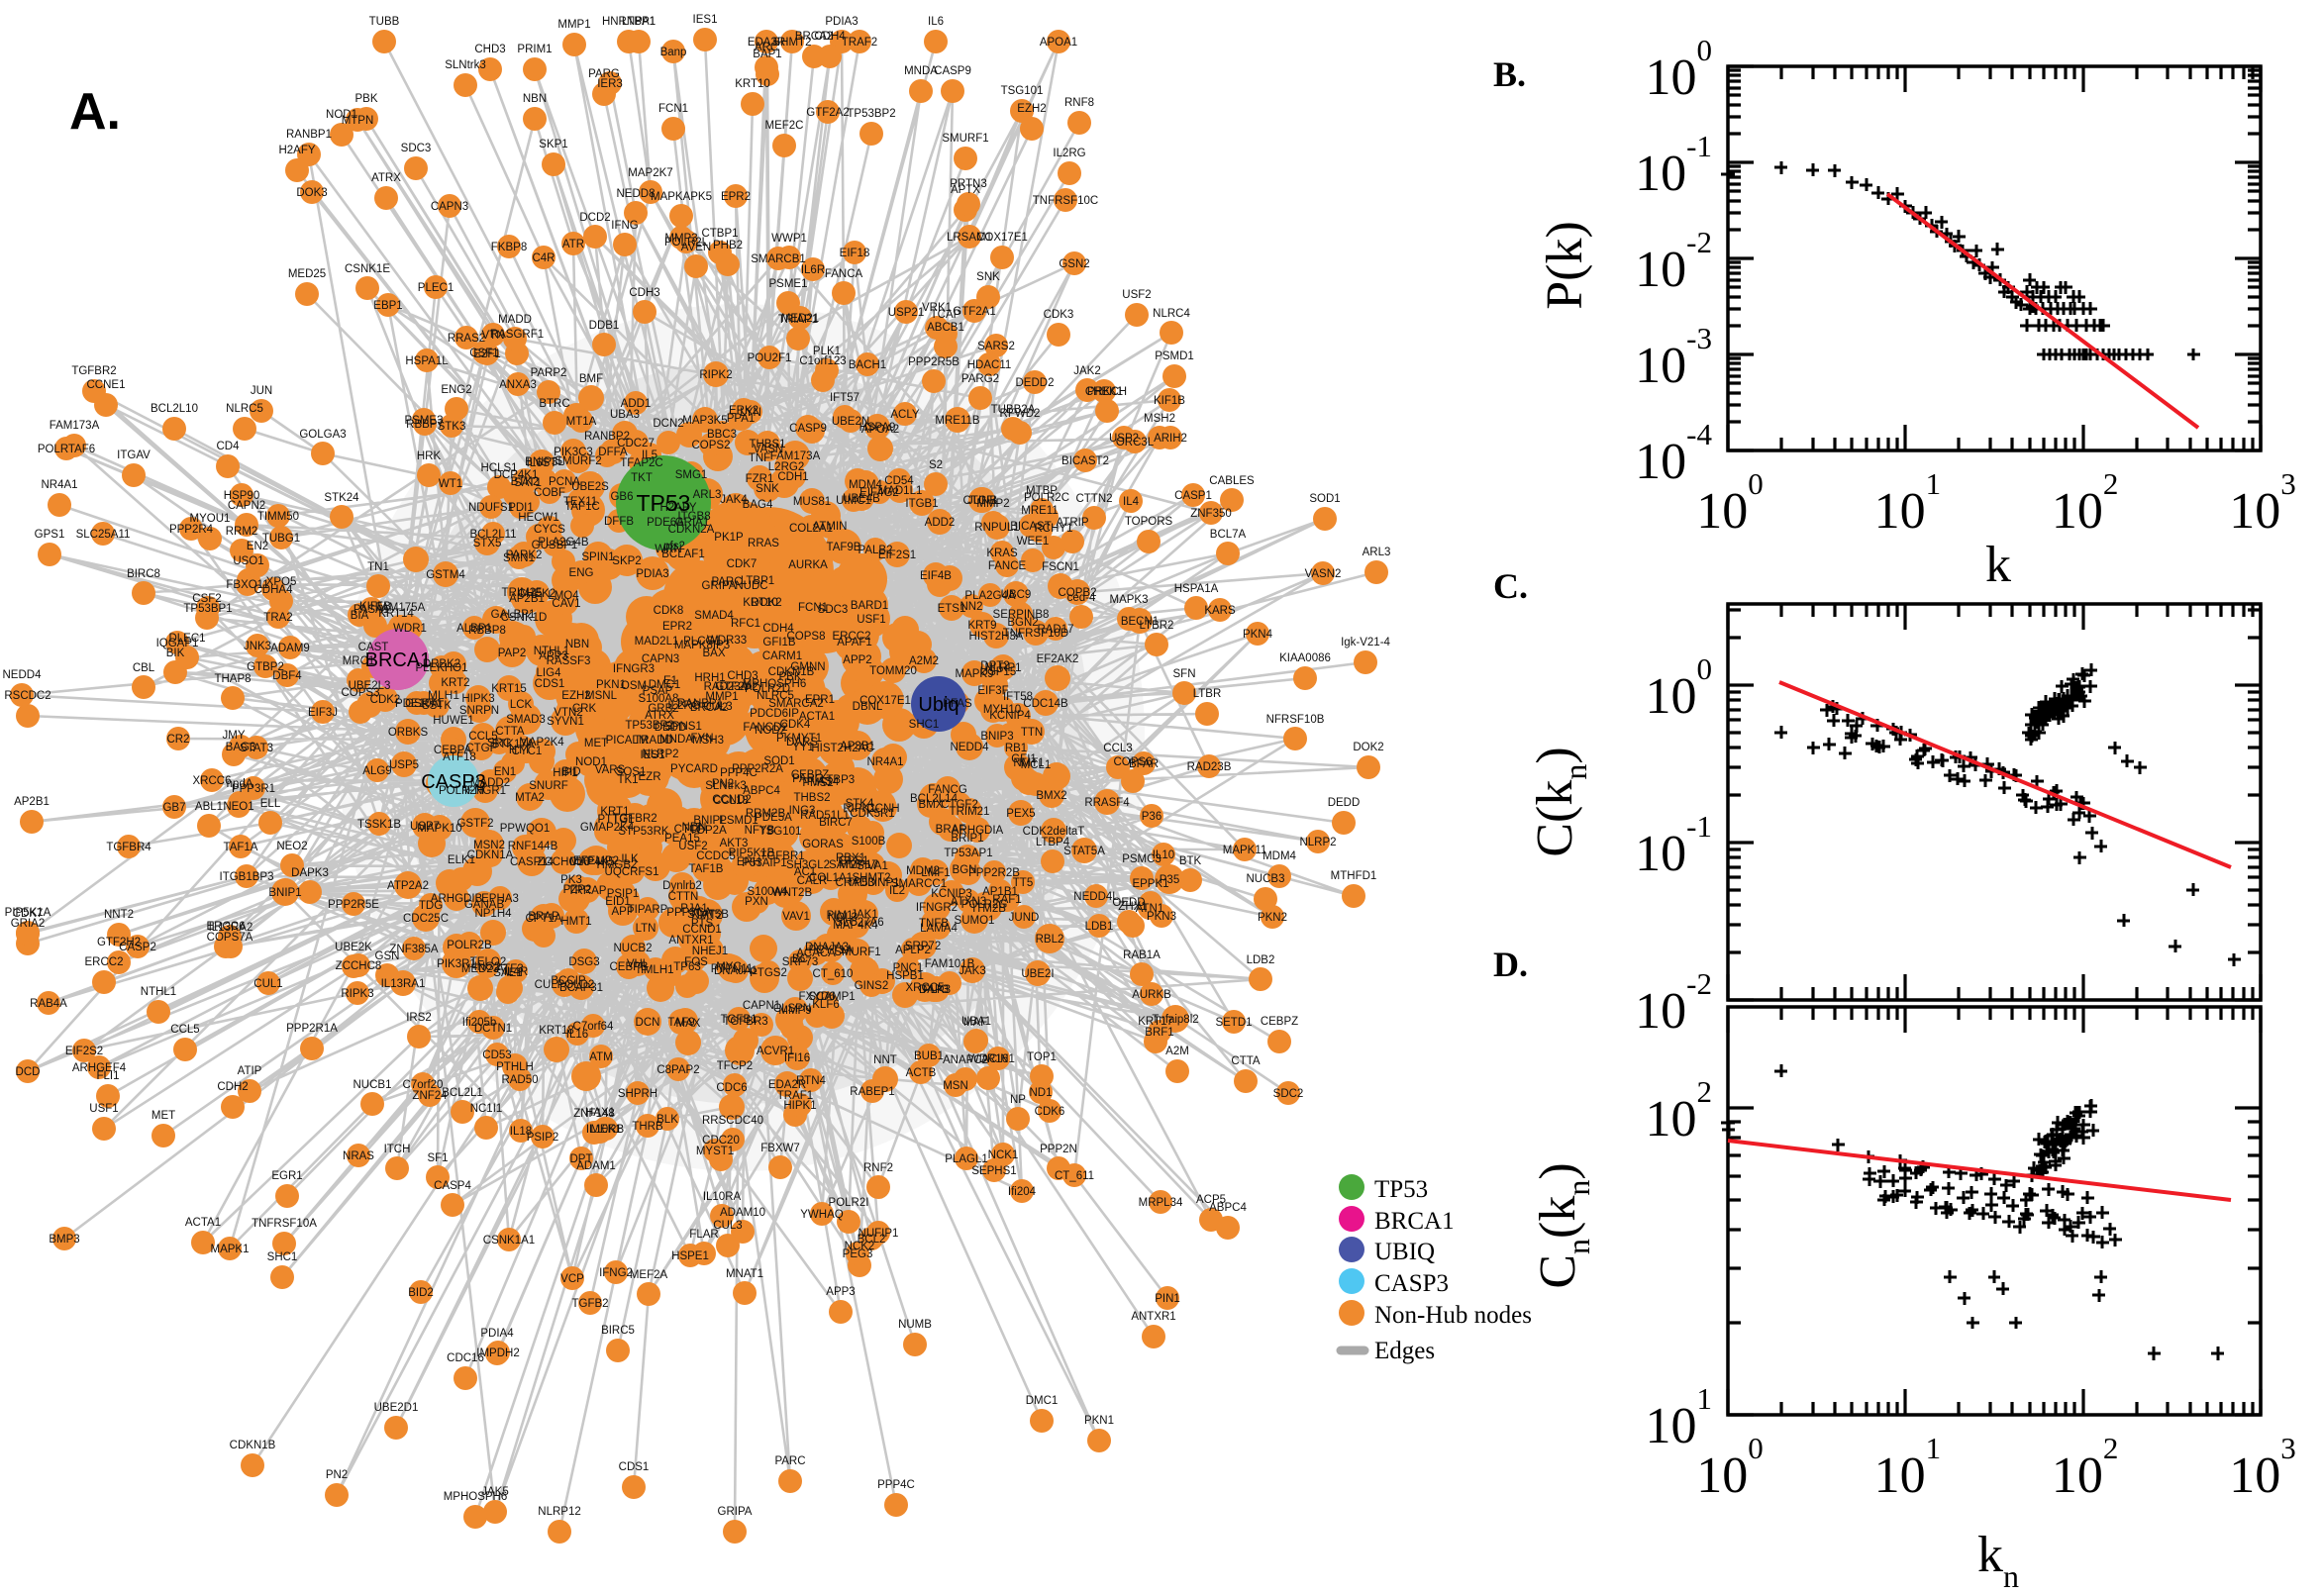 The height and width of the screenshot is (1596, 2323). Describe the element at coordinates (1365, 642) in the screenshot. I see `svg-text: Igk-V21-4` at that location.